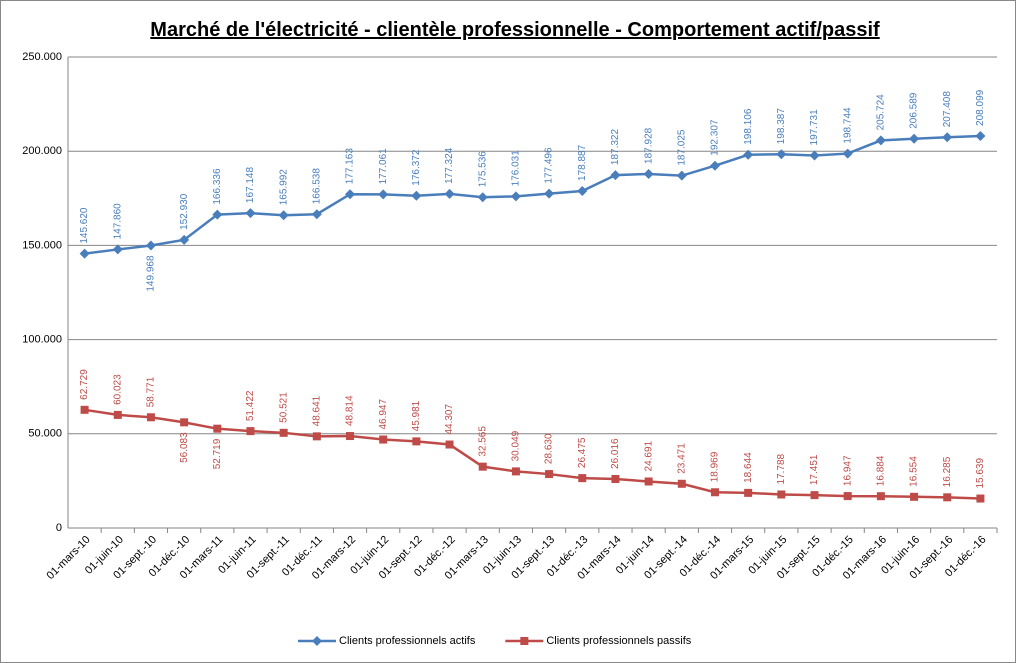 Image resolution: width=1016 pixels, height=663 pixels. I want to click on value-label: 187.928, so click(648, 145).